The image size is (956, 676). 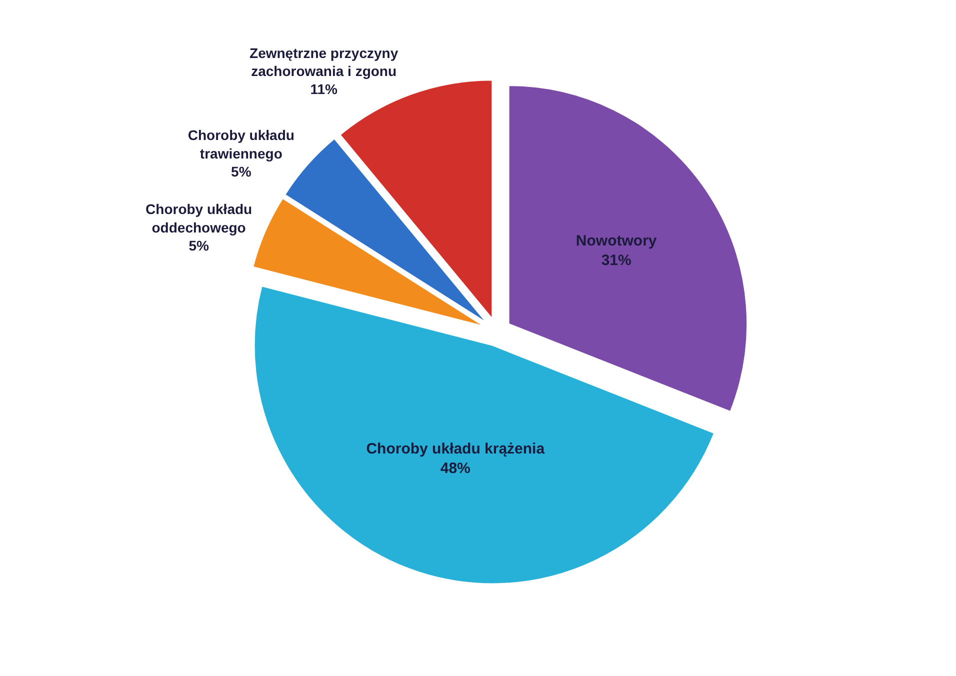 What do you see at coordinates (241, 144) in the screenshot?
I see `slice-label: Choroby układu trawiennego` at bounding box center [241, 144].